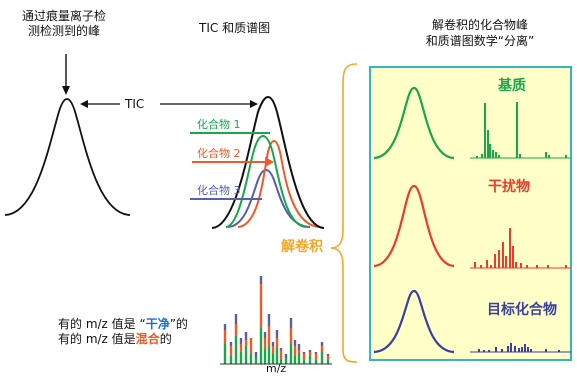 The image size is (577, 376). What do you see at coordinates (254, 104) in the screenshot?
I see `tic-arrow-right-head` at bounding box center [254, 104].